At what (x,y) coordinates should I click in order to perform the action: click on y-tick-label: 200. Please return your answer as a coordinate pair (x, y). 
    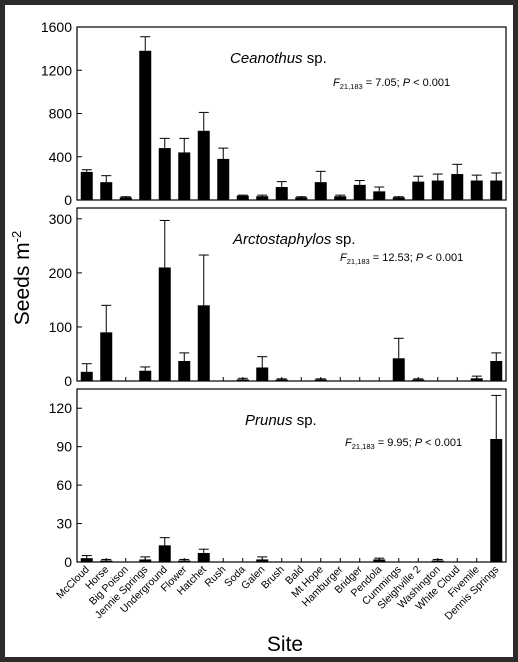
    Looking at the image, I should click on (61, 273).